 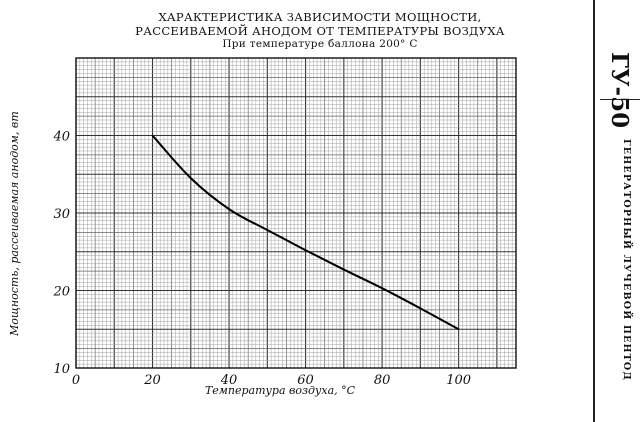 I want to click on x-axis-label: Температура воздуха, °С, so click(x=280, y=390).